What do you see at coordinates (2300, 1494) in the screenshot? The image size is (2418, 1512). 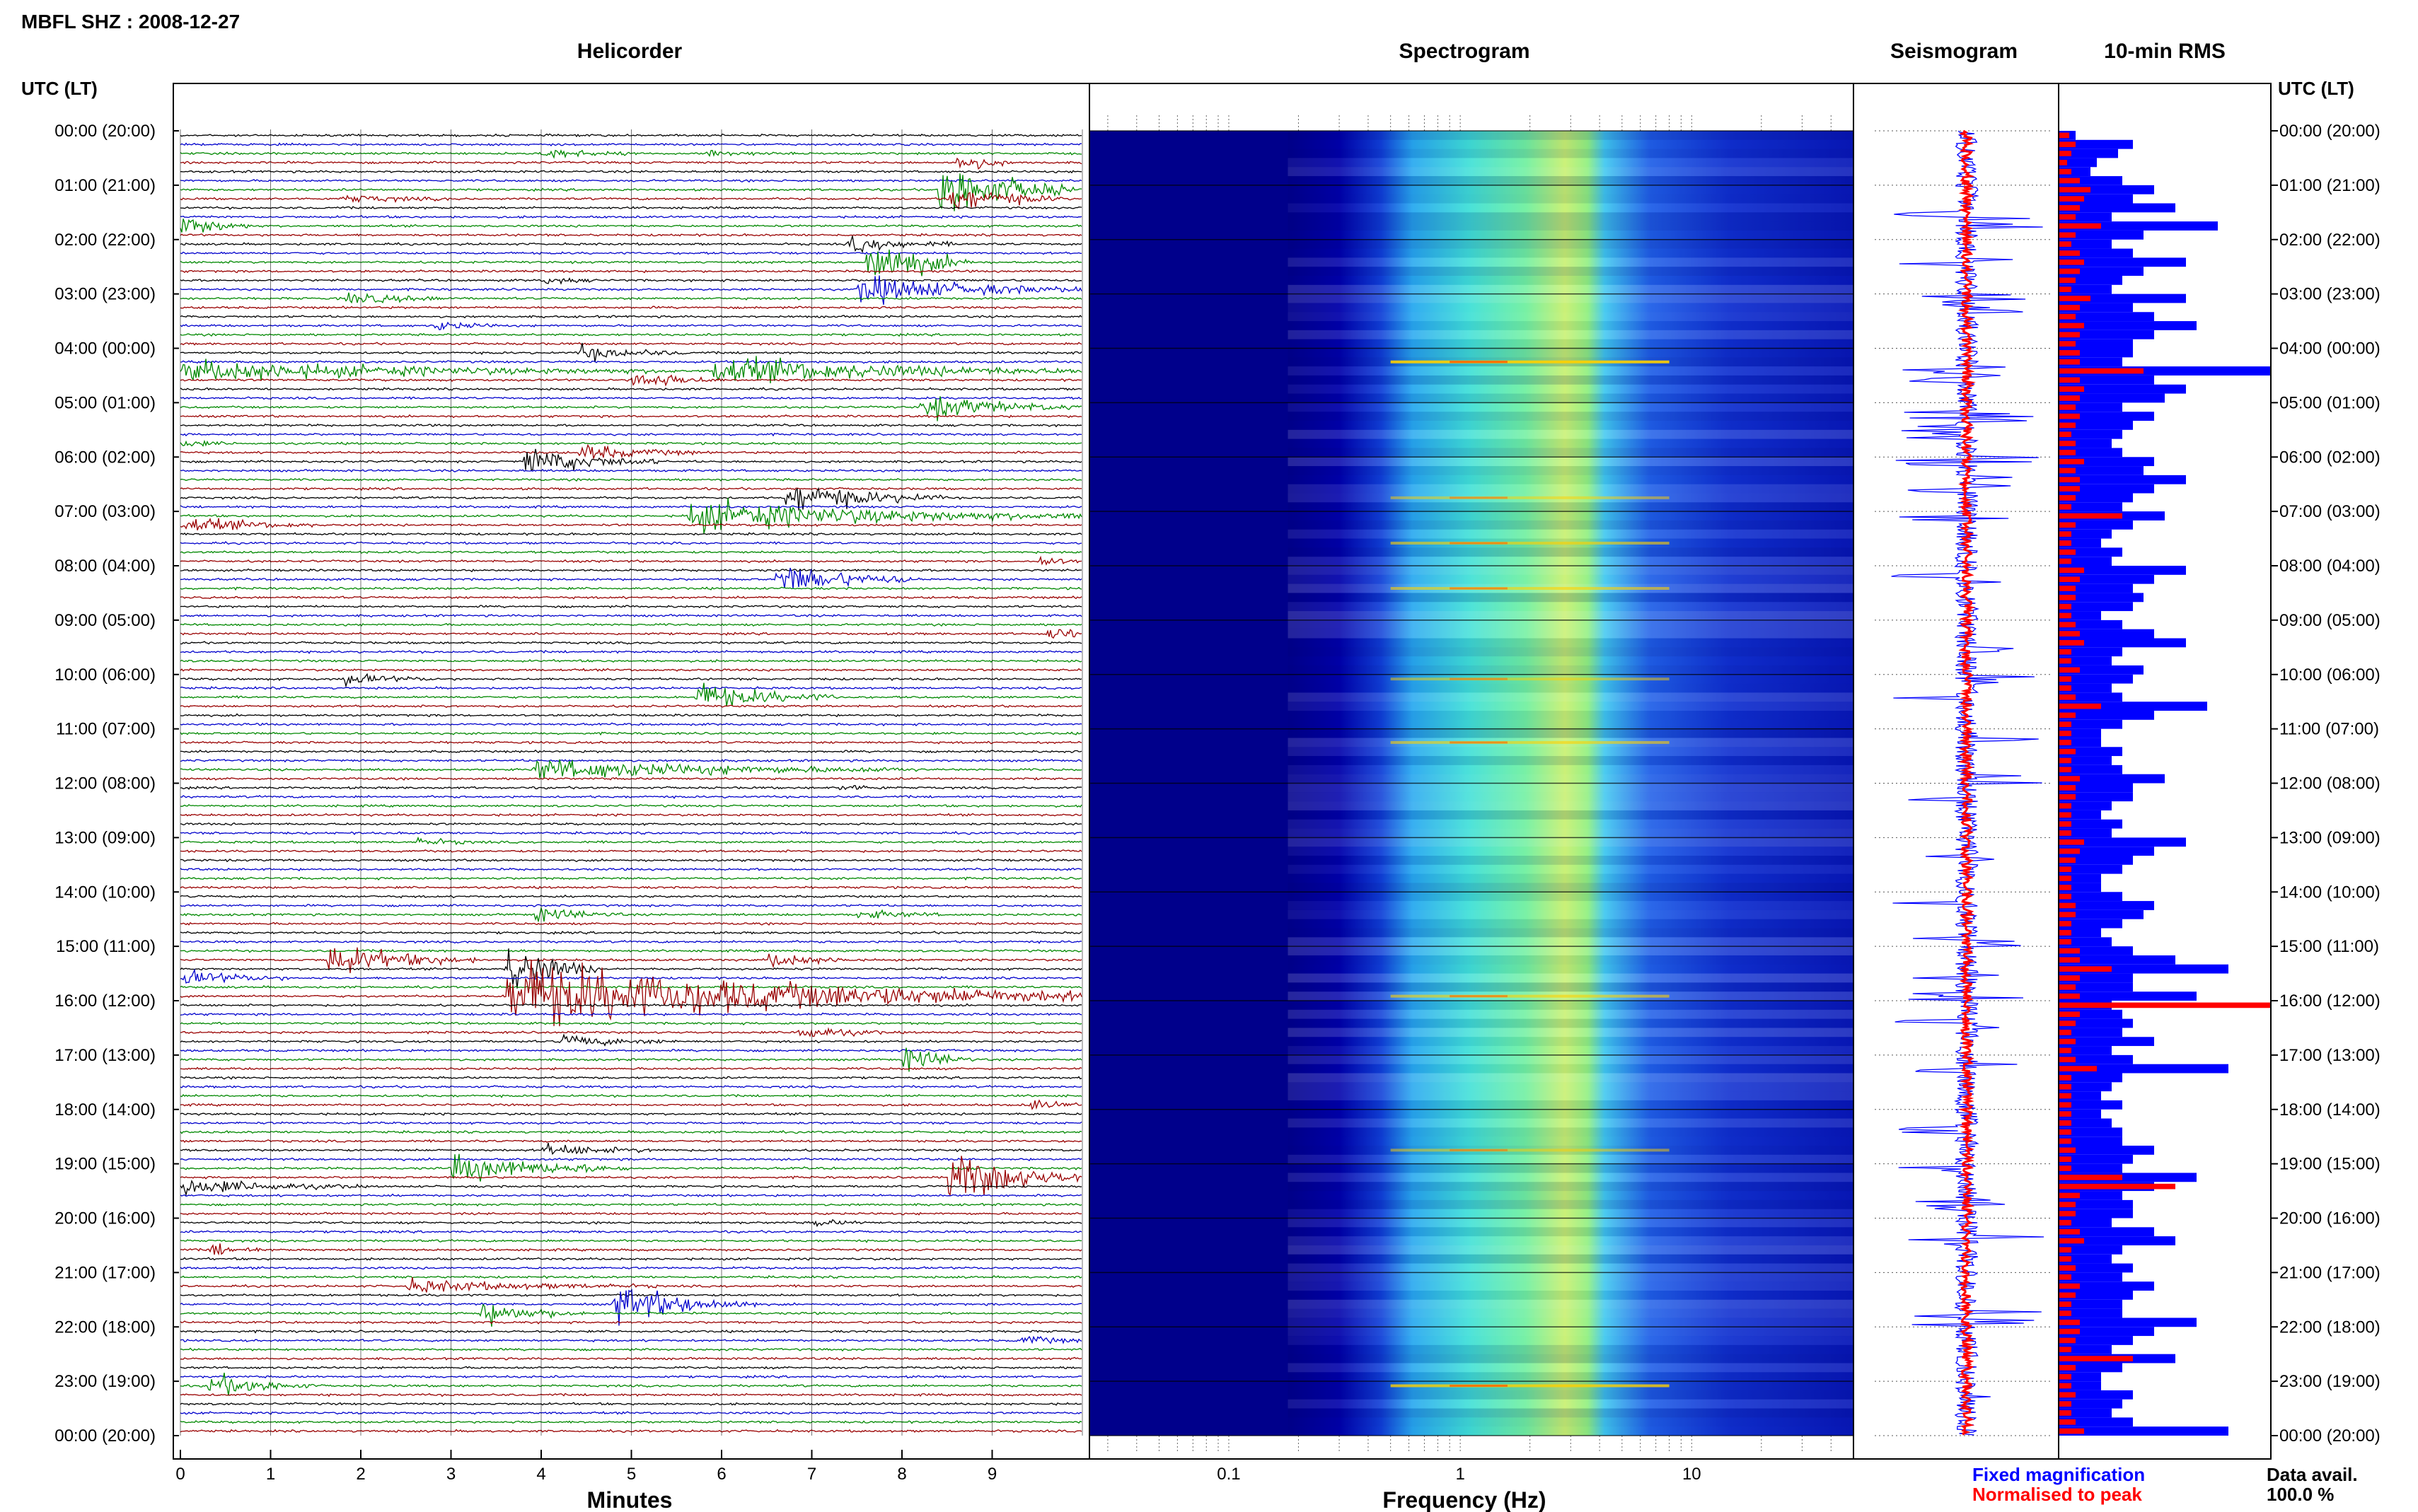 I see `availability-value: 100.0 %` at bounding box center [2300, 1494].